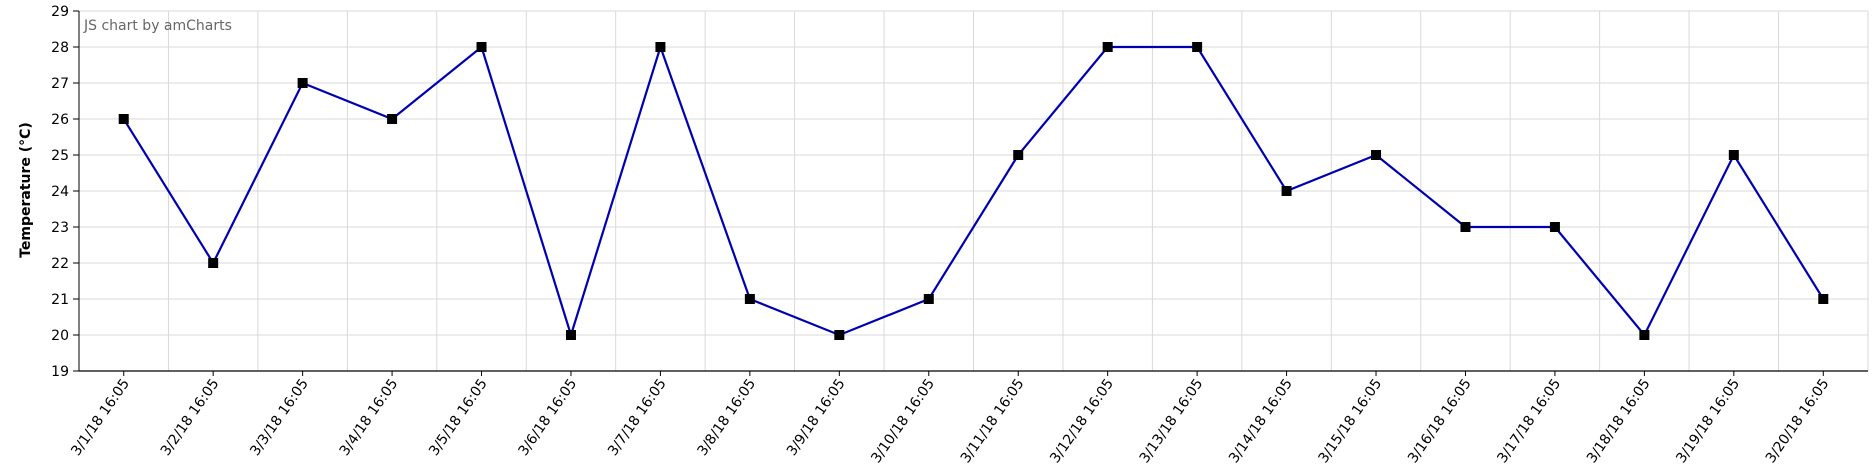 The width and height of the screenshot is (1872, 470). What do you see at coordinates (903, 421) in the screenshot?
I see `x-tick-label-9: 3/10/18 16:05` at bounding box center [903, 421].